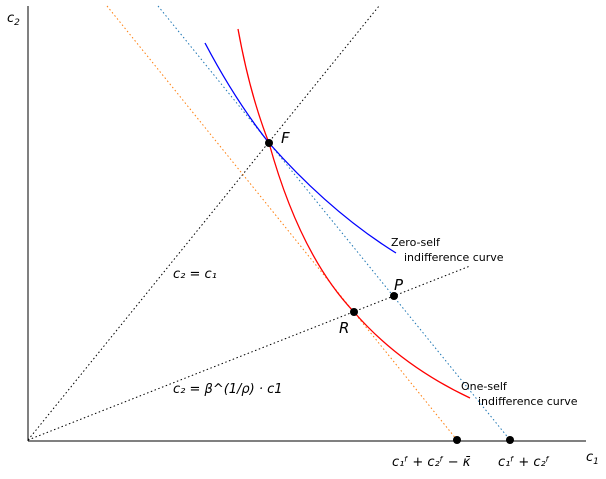 The image size is (606, 479). I want to click on label-P: P, so click(399, 285).